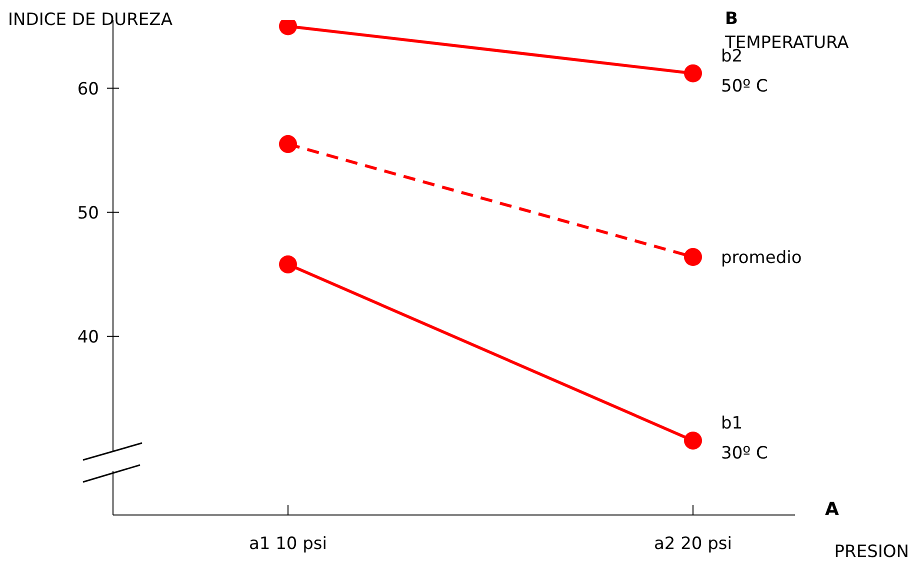 The height and width of the screenshot is (566, 913). What do you see at coordinates (871, 552) in the screenshot?
I see `x-axis-title: PRESION` at bounding box center [871, 552].